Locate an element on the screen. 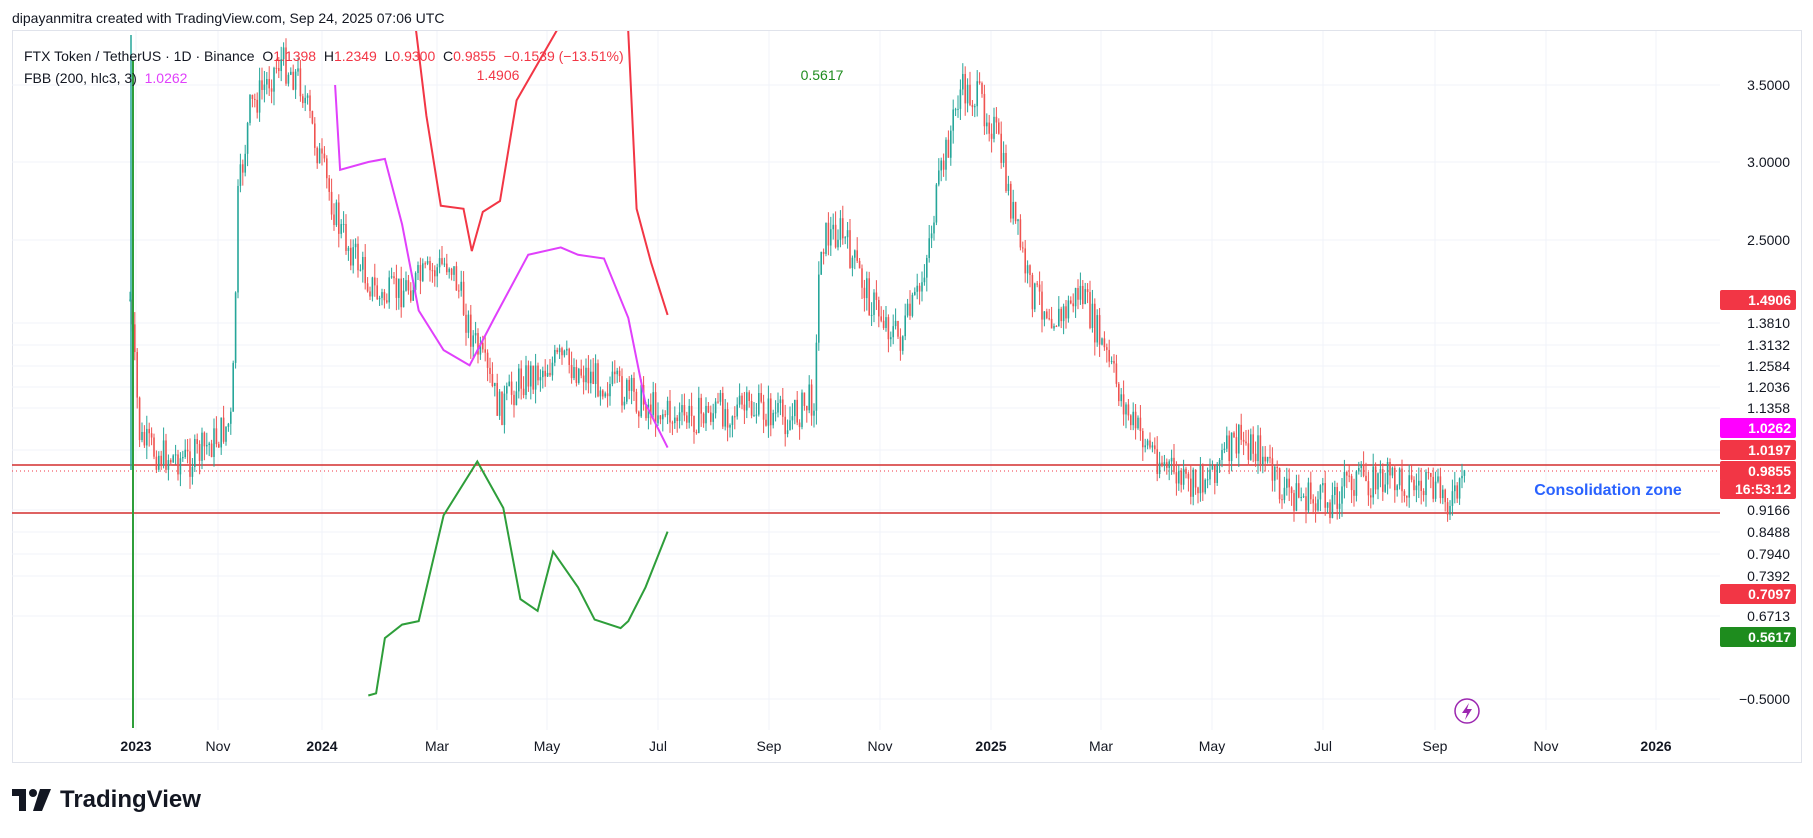 The image size is (1813, 838). tradingview-logo: TradingView is located at coordinates (106, 800).